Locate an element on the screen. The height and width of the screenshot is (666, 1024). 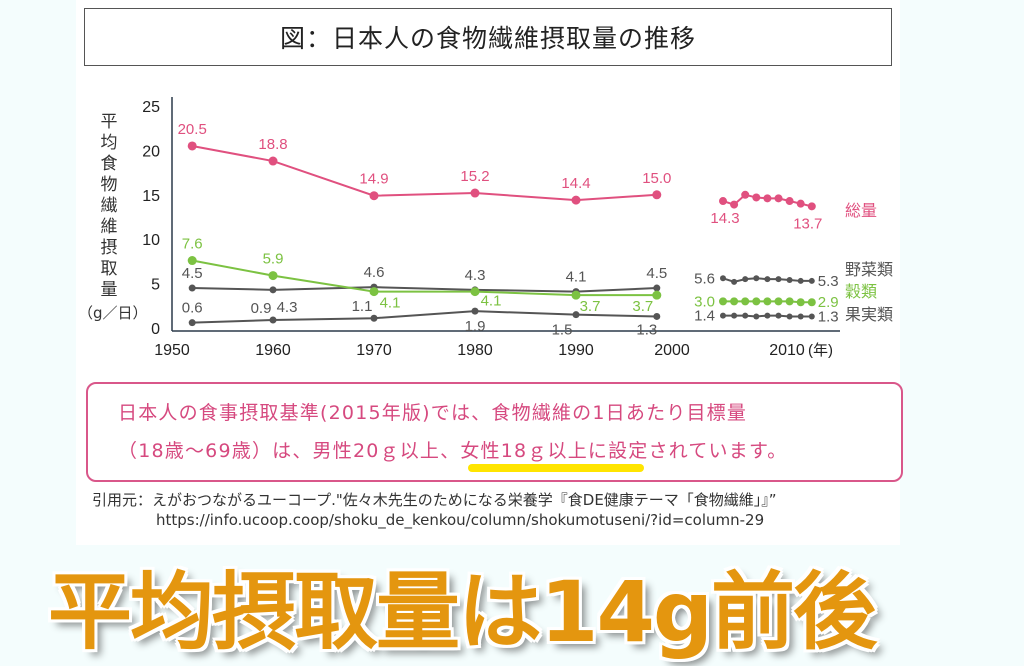
note-line-1: 日本人の食事摂取基準(2015年版)では、食物繊維の1日あたり目標量 is located at coordinates (433, 413).